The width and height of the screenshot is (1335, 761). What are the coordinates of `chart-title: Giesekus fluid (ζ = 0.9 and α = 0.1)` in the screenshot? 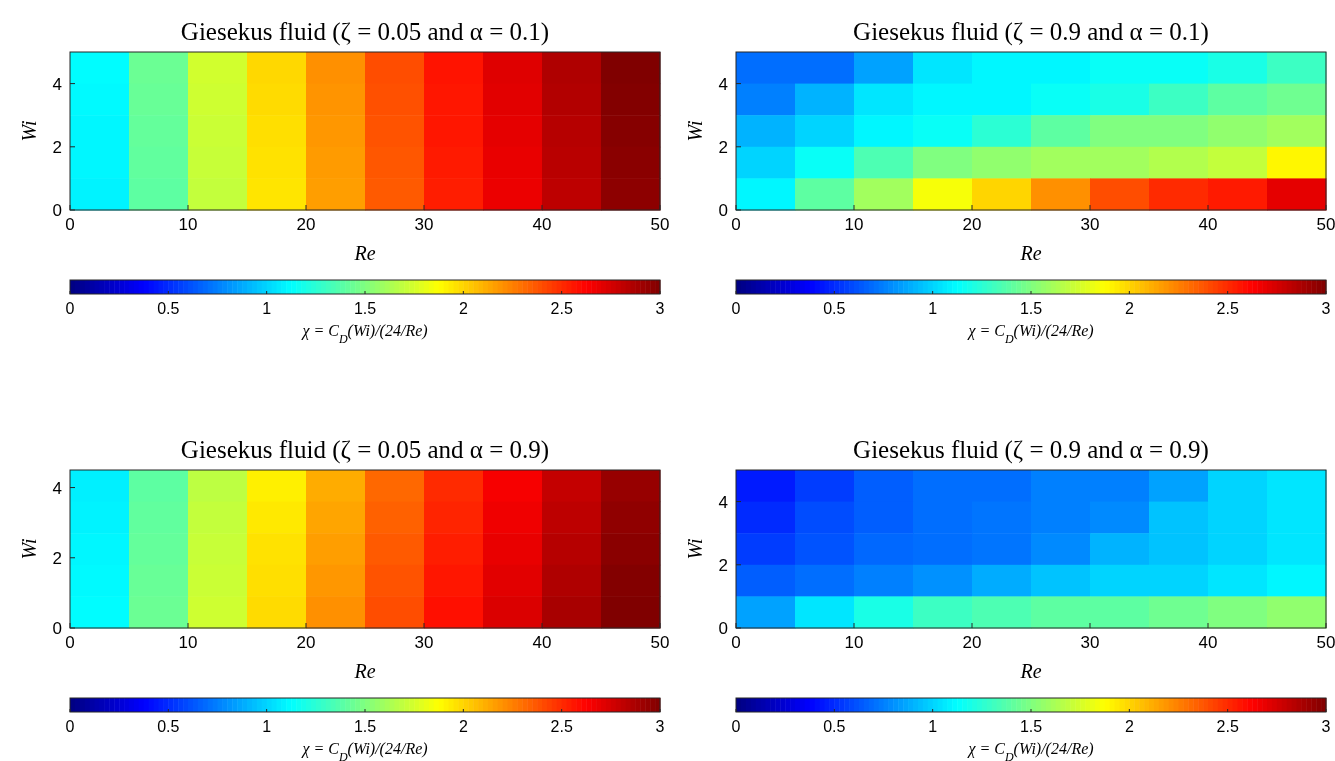 It's located at (1031, 32).